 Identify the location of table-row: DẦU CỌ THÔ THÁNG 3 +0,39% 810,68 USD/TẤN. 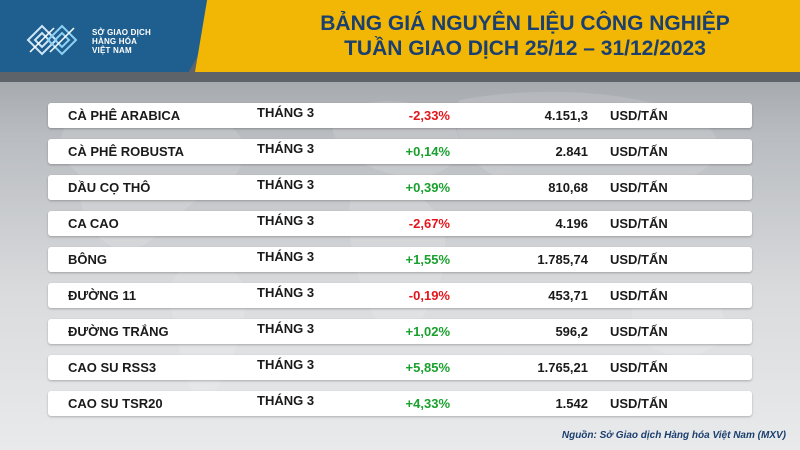
(400, 187).